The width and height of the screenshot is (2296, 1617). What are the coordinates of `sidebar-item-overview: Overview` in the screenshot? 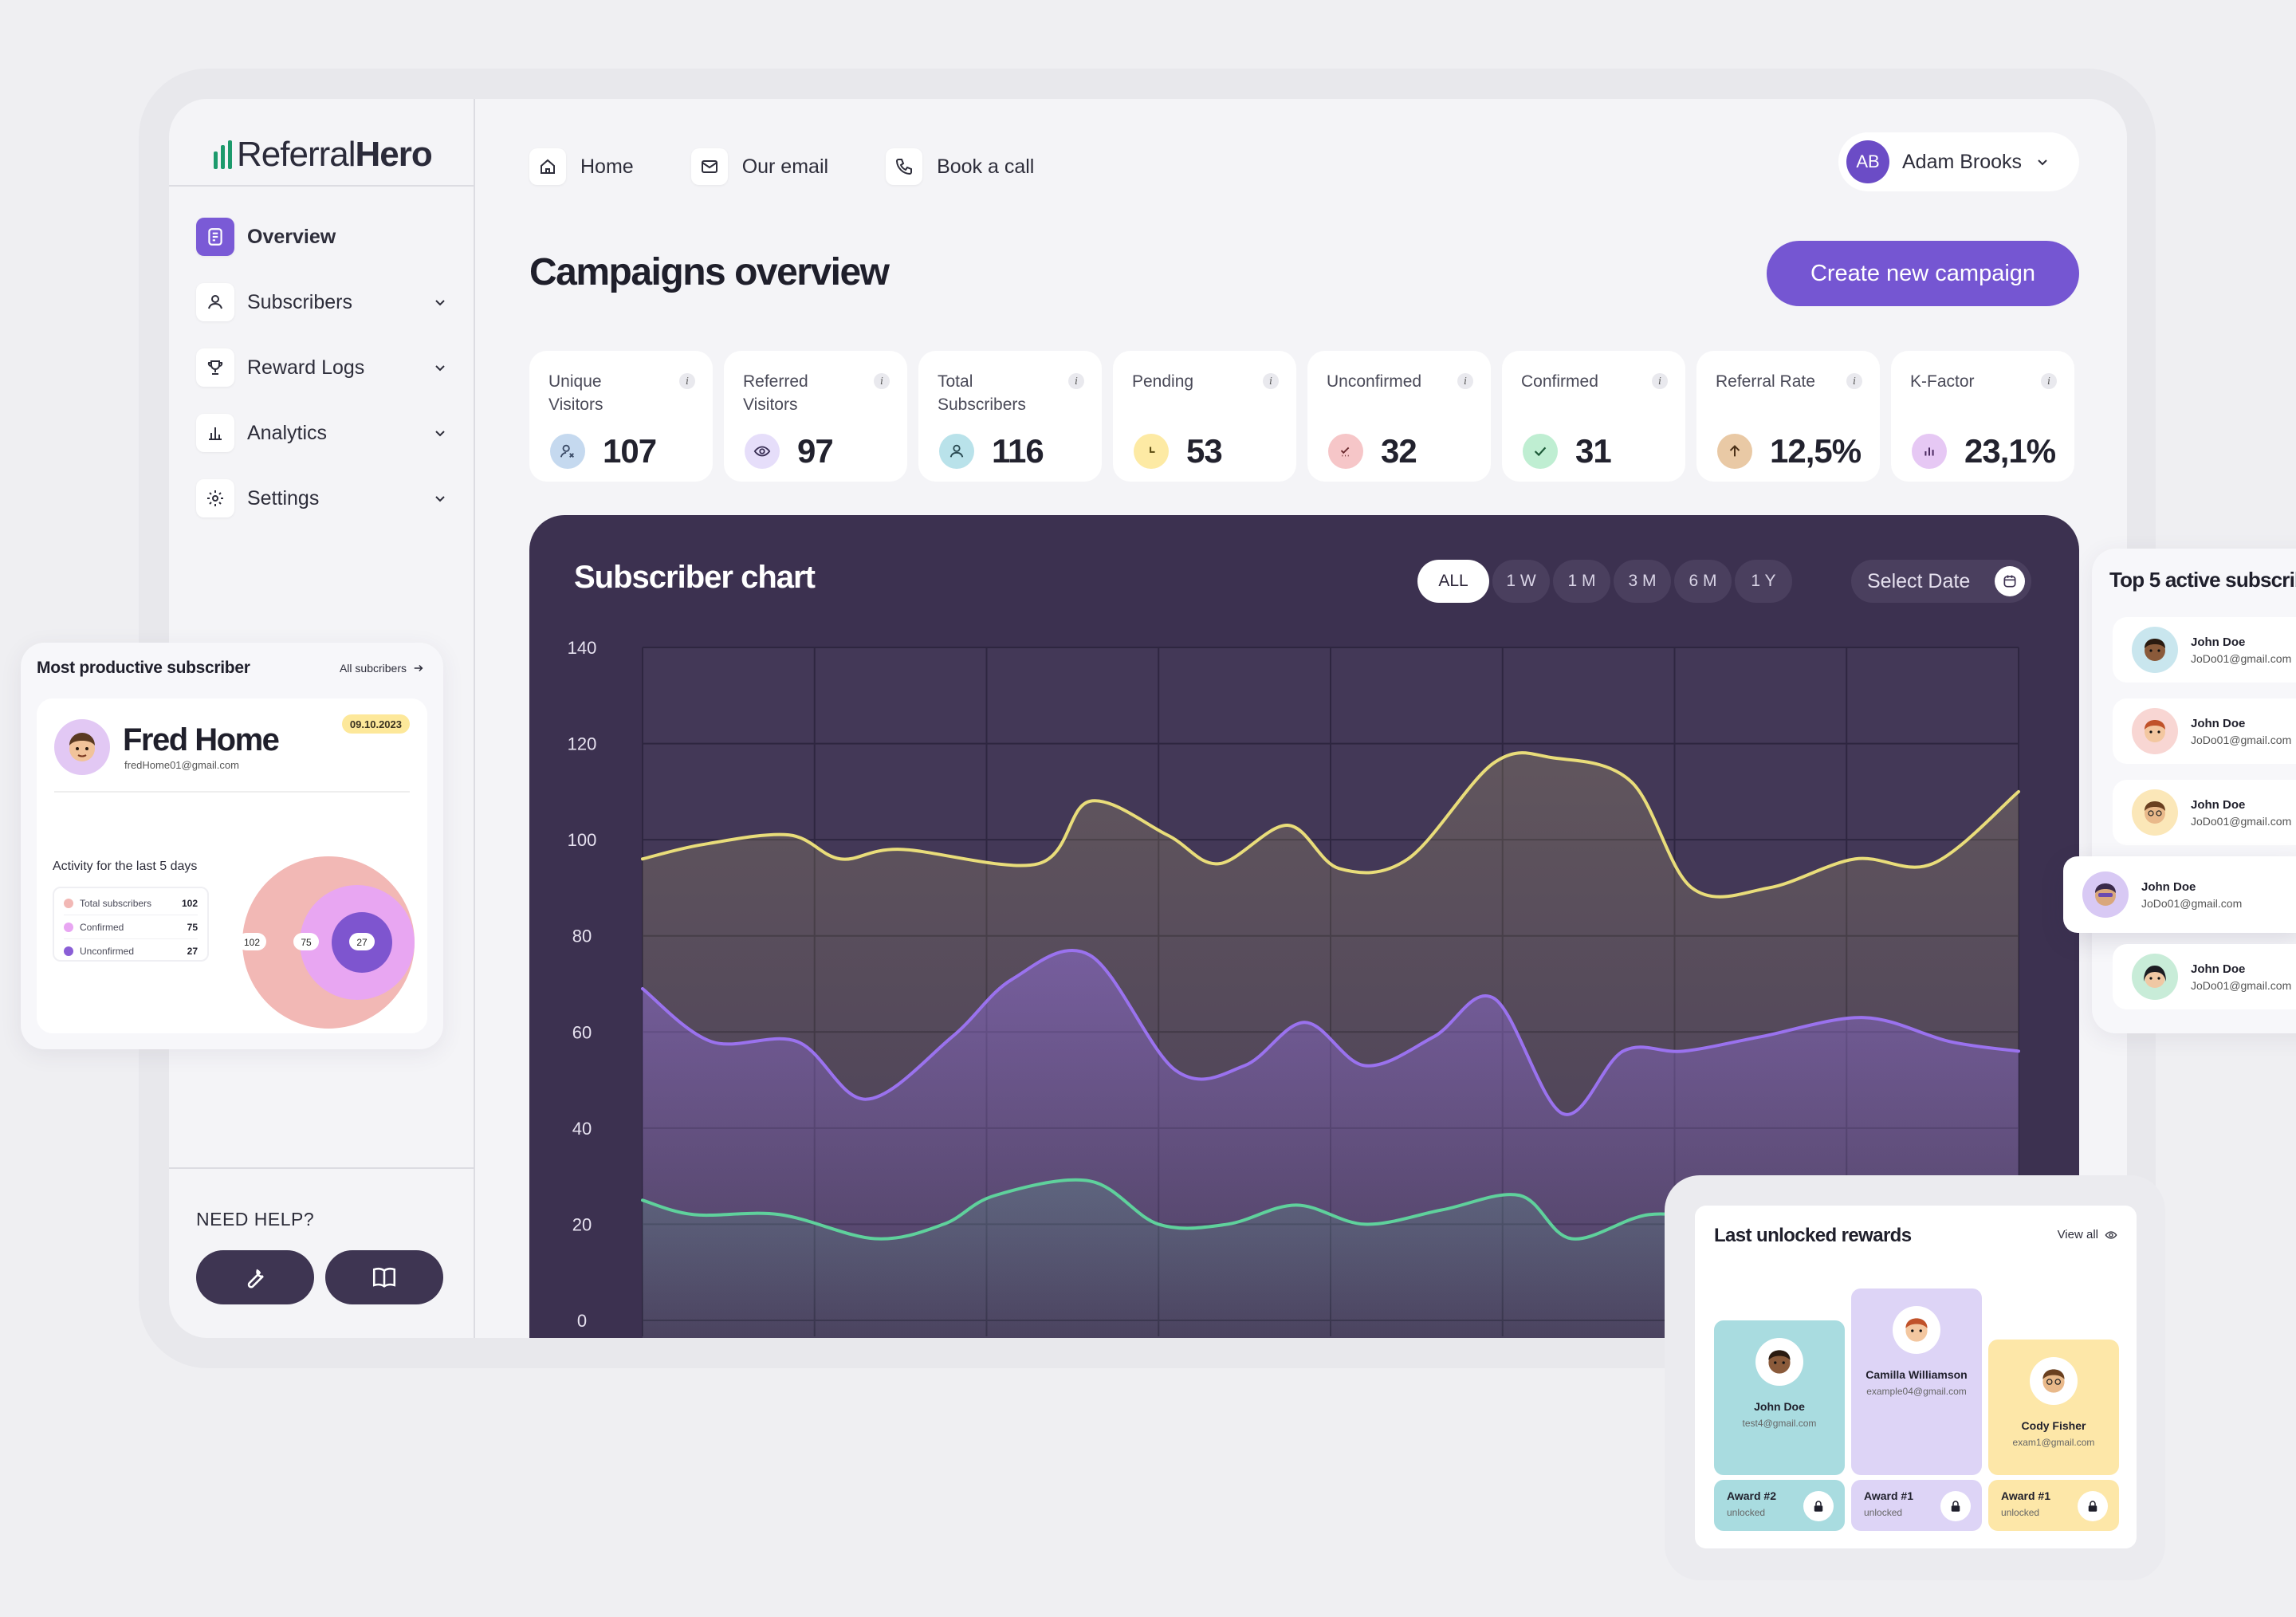 It's located at (323, 237).